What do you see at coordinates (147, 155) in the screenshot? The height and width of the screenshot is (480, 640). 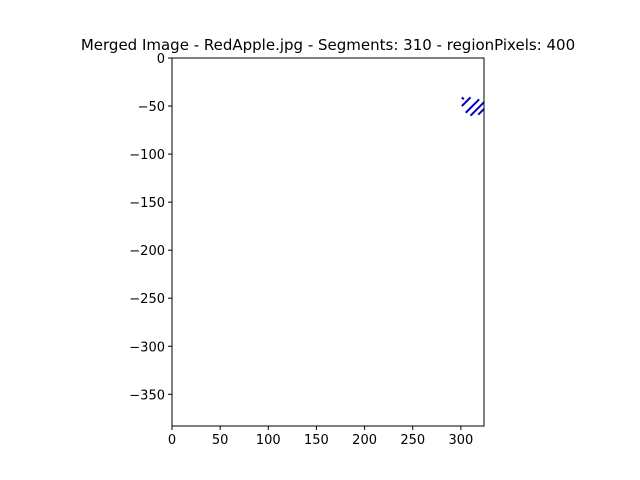 I see `y-tick-label: −100` at bounding box center [147, 155].